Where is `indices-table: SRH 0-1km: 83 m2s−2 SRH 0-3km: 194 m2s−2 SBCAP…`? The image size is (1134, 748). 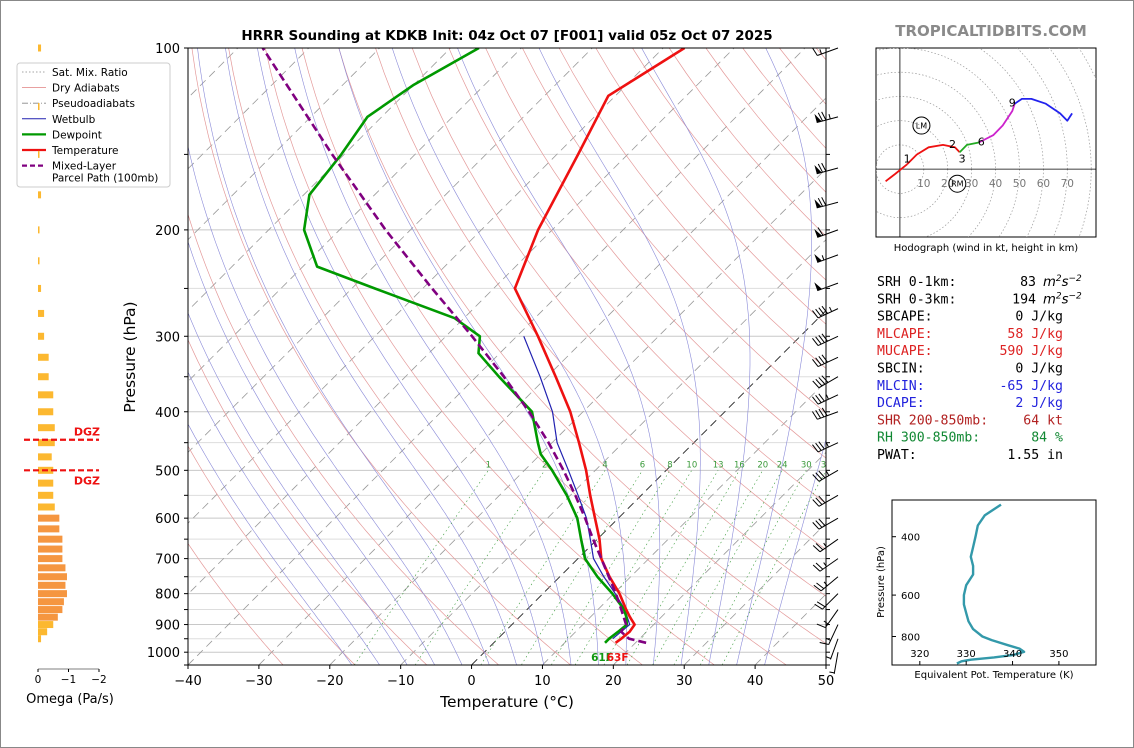
indices-table: SRH 0-1km: 83 m2s−2 SRH 0-3km: 194 m2s−2 SBCAP… is located at coordinates (979, 368).